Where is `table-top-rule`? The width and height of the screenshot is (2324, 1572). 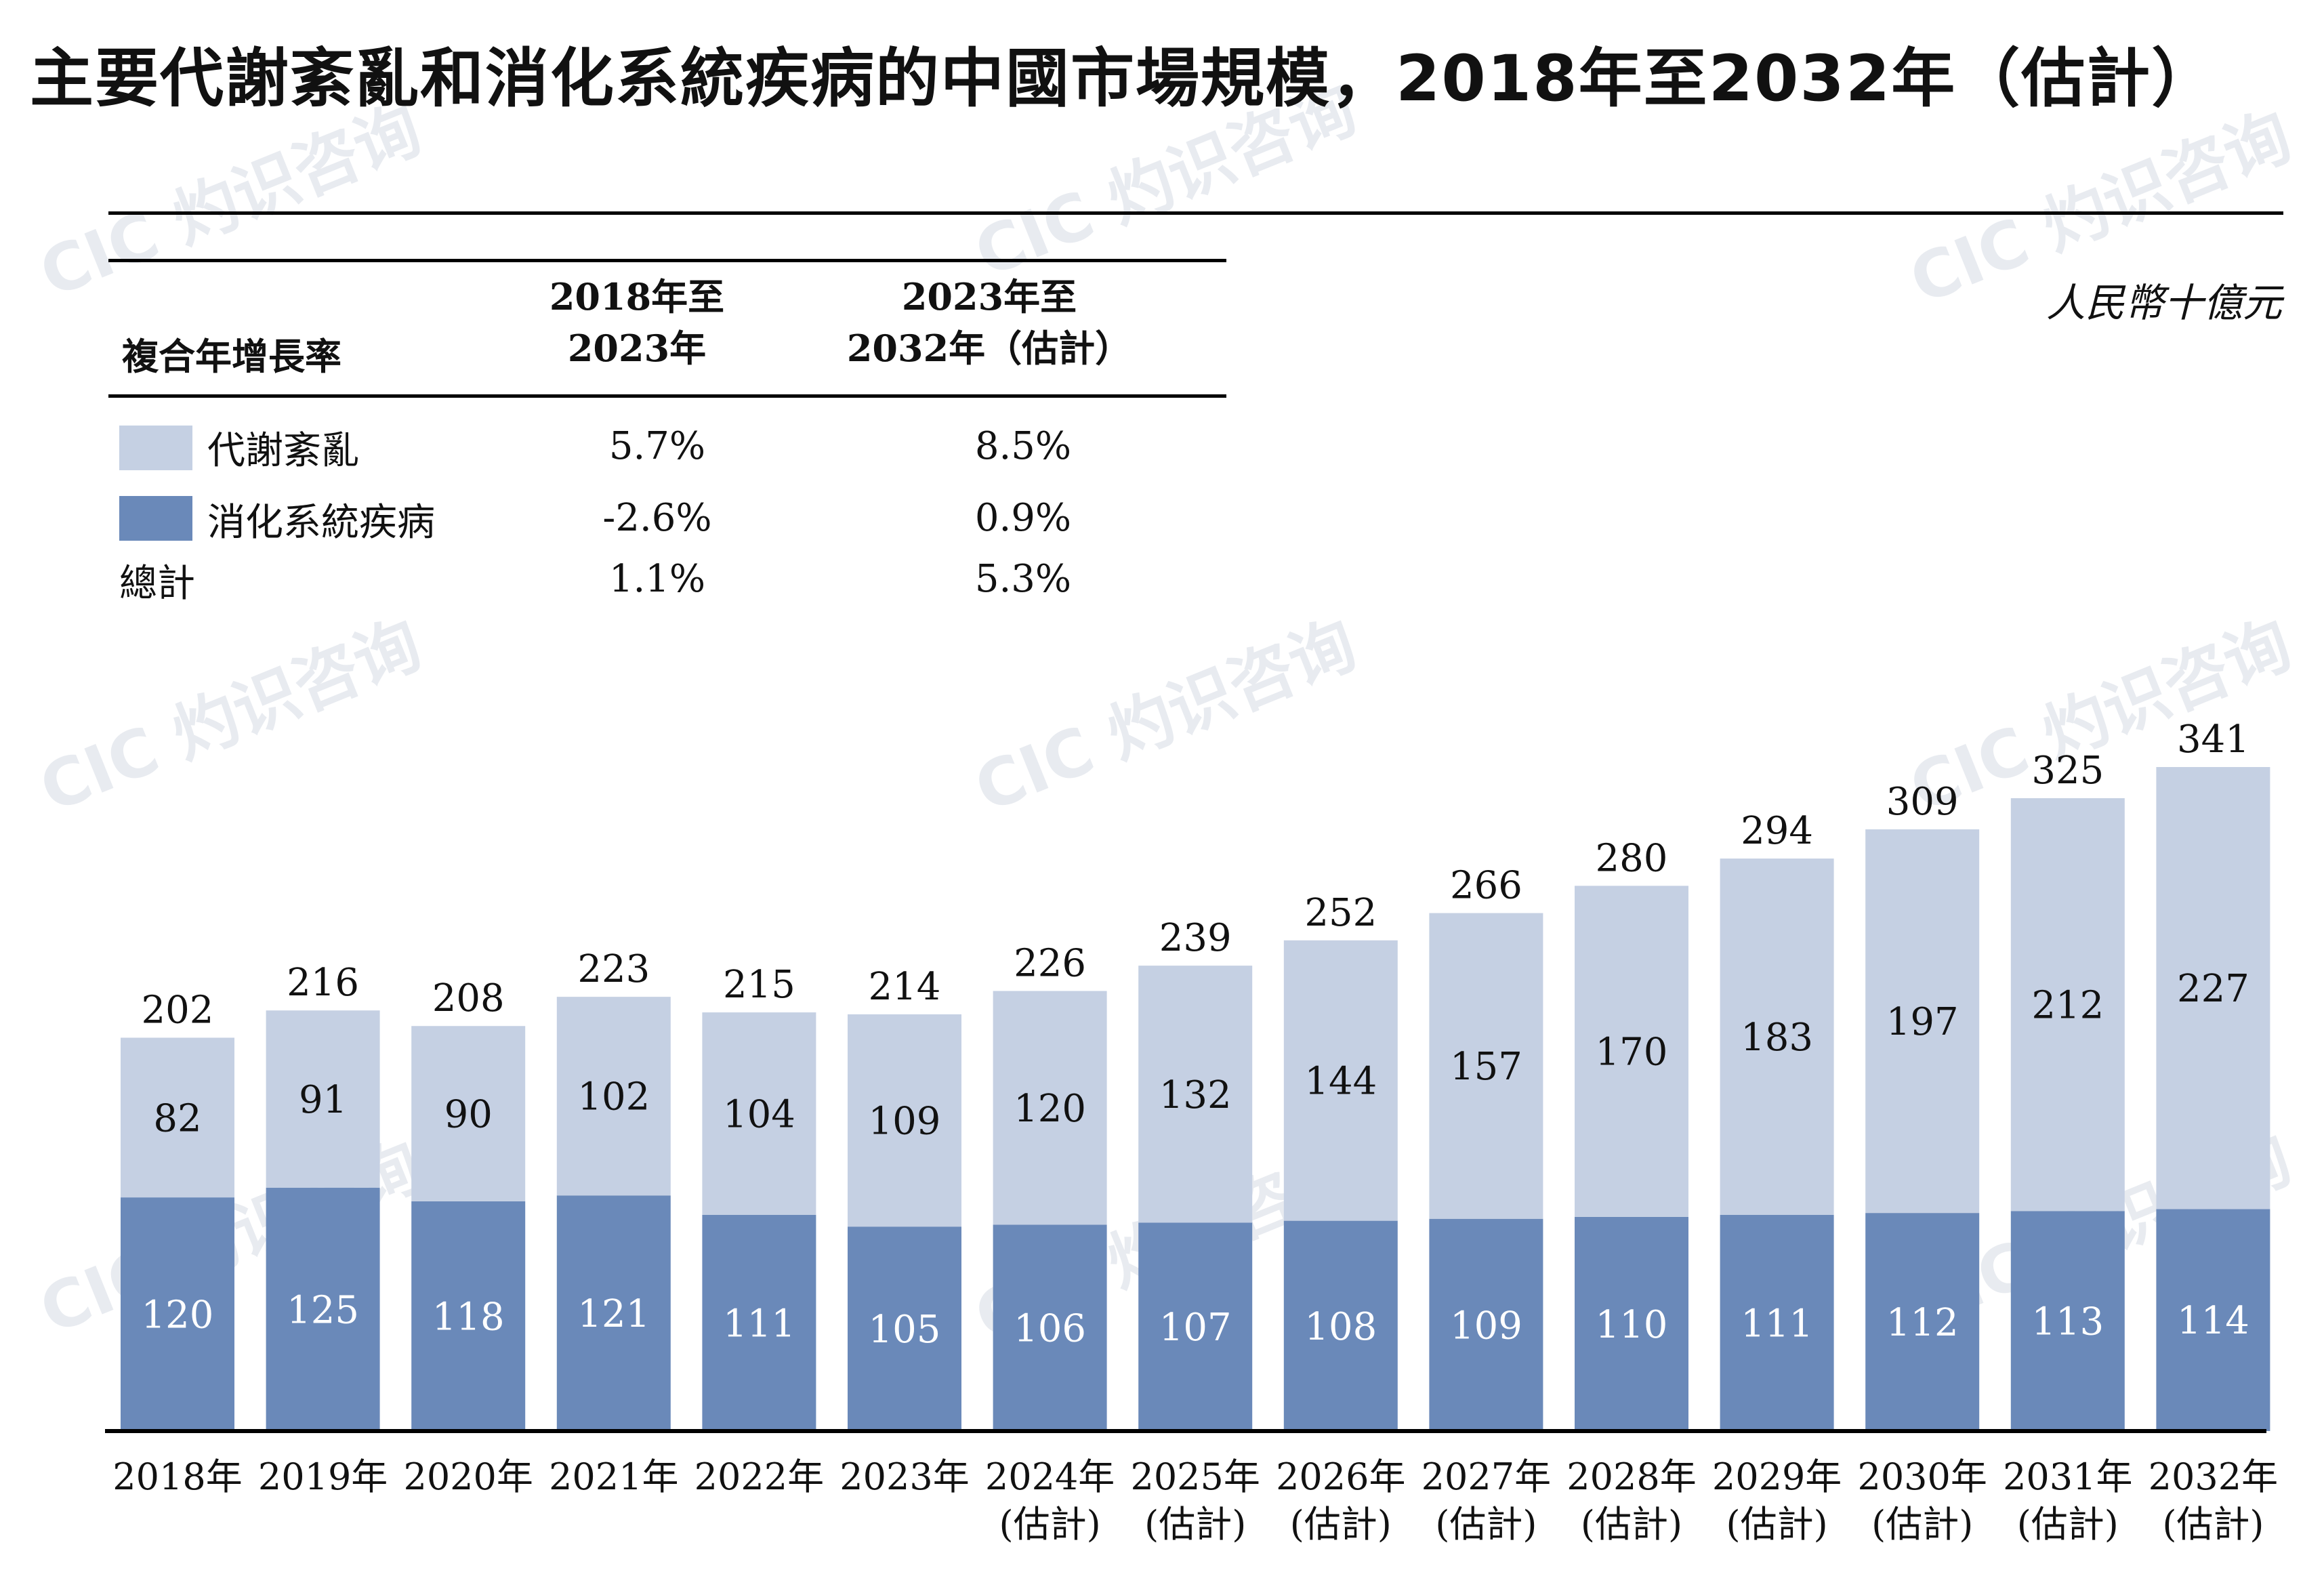 table-top-rule is located at coordinates (667, 260).